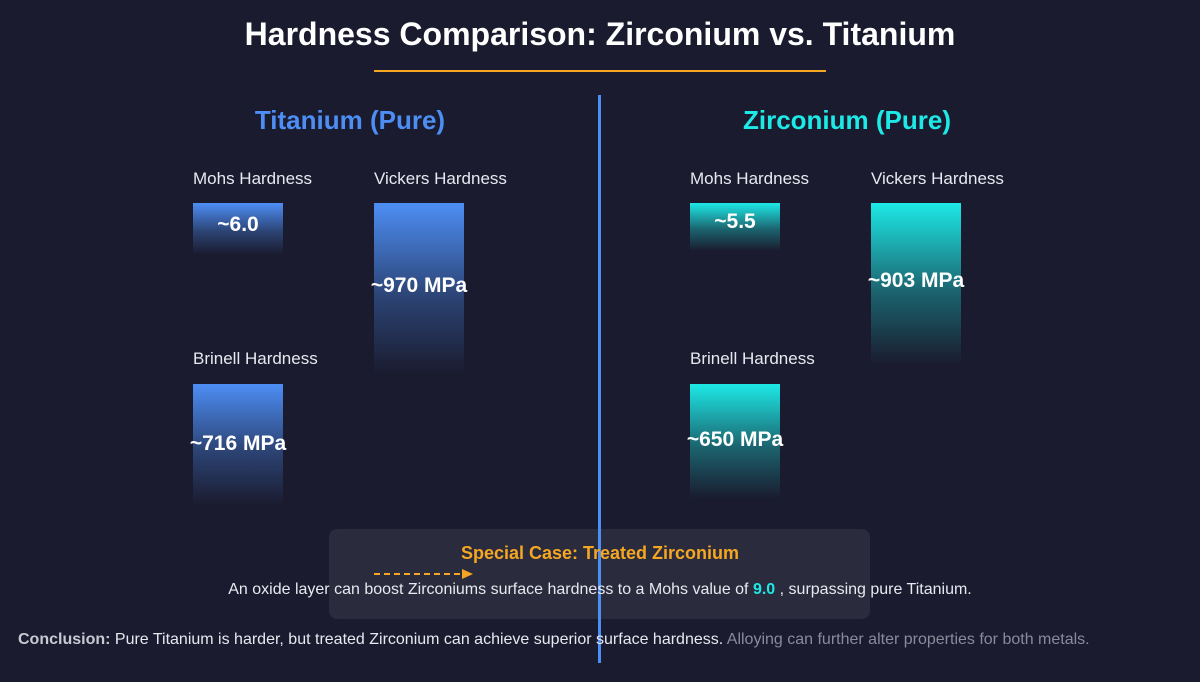 Image resolution: width=1200 pixels, height=682 pixels. Describe the element at coordinates (875, 589) in the screenshot. I see `special-text-after: , surpassing pure Titanium.` at that location.